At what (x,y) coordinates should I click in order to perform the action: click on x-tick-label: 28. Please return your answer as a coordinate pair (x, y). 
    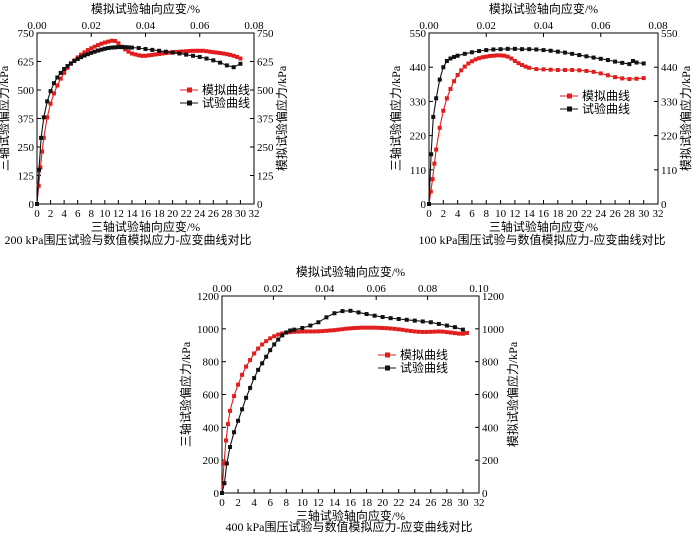
    Looking at the image, I should click on (227, 214).